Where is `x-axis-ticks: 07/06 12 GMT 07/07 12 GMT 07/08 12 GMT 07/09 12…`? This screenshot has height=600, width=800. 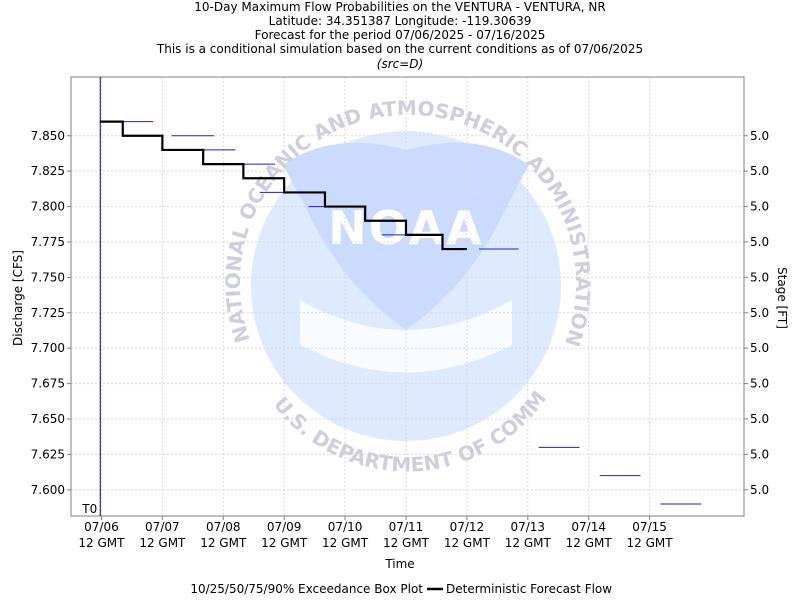 x-axis-ticks: 07/06 12 GMT 07/07 12 GMT 07/08 12 GMT 07/09 12… is located at coordinates (375, 533).